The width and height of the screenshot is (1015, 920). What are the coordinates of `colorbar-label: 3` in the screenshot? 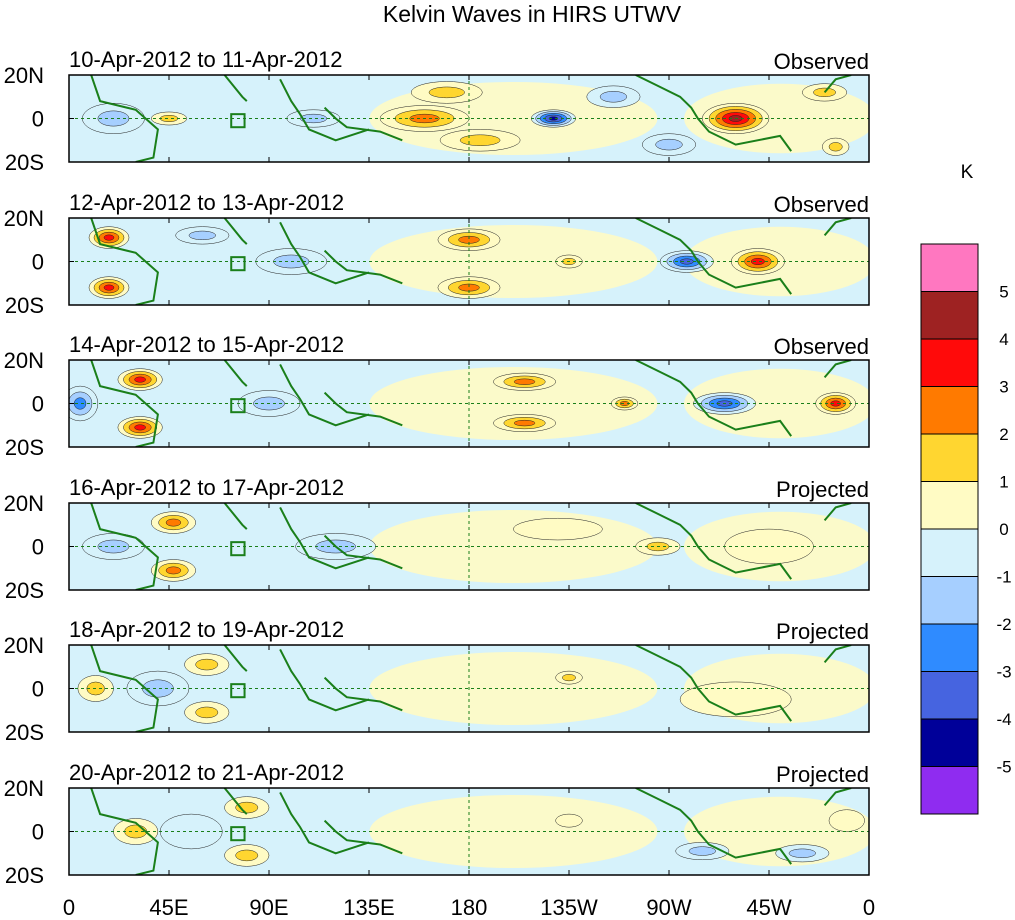 It's located at (1003, 387).